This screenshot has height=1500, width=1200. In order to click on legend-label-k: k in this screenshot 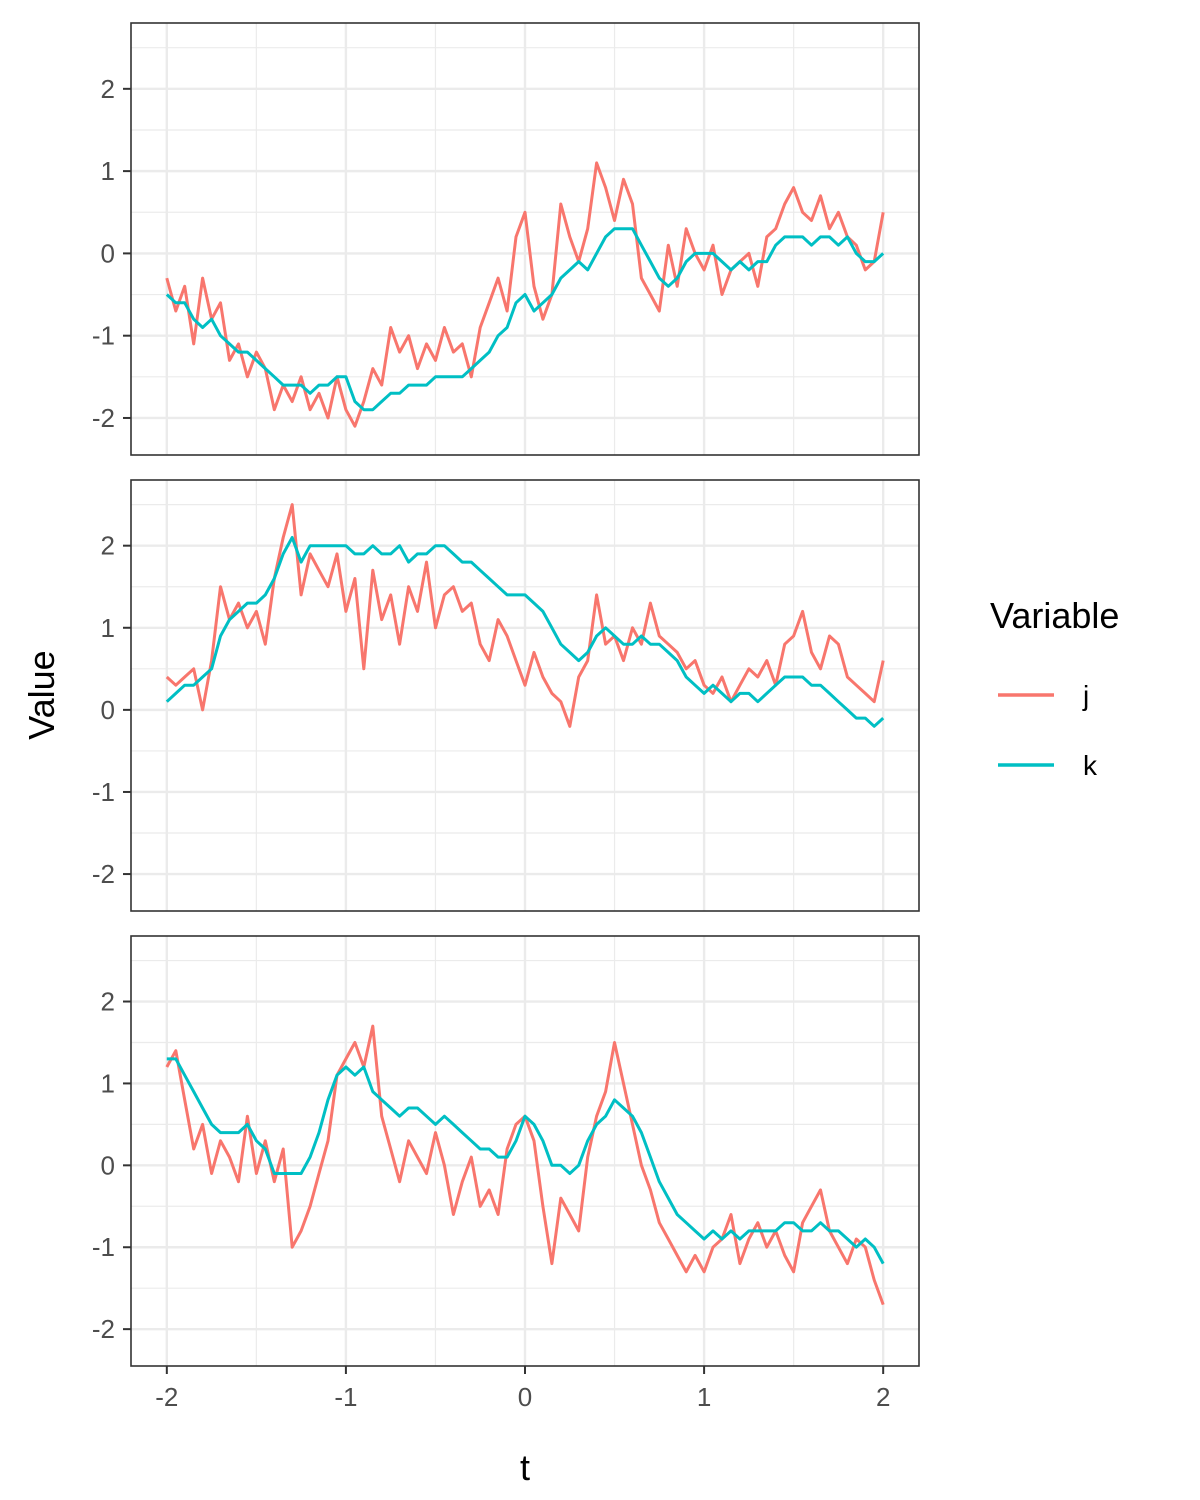, I will do `click(1090, 765)`.